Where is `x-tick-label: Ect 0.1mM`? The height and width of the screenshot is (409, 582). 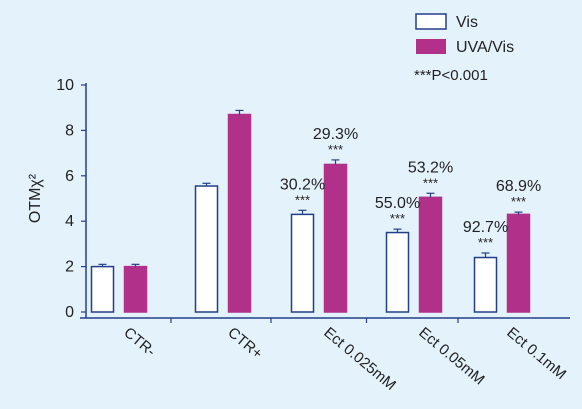 x-tick-label: Ect 0.1mM is located at coordinates (536, 353).